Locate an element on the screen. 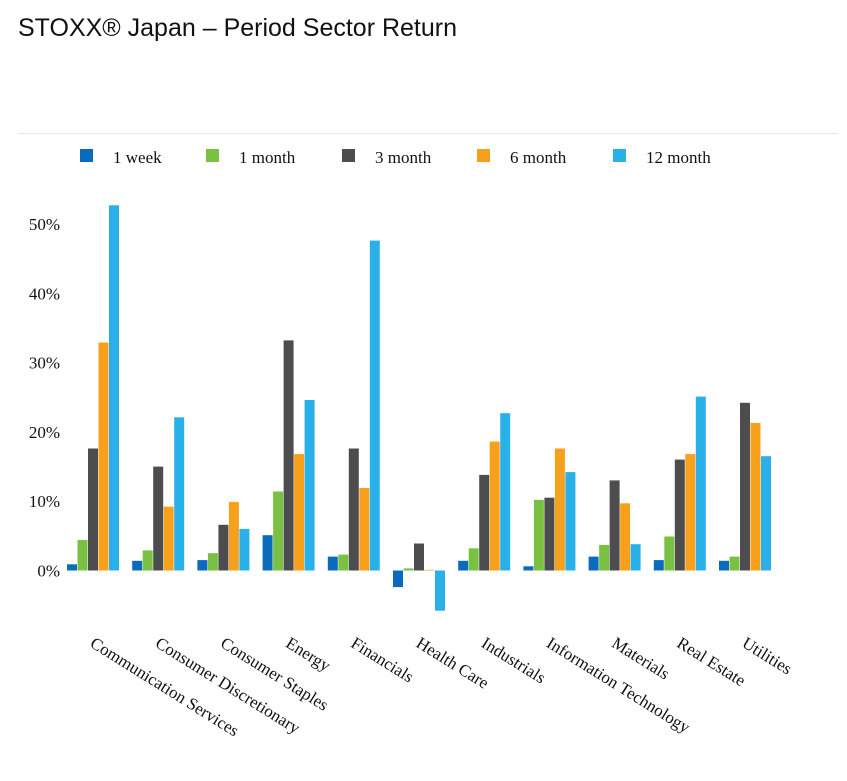 This screenshot has width=847, height=781. bar-6-month-utilities is located at coordinates (755, 496).